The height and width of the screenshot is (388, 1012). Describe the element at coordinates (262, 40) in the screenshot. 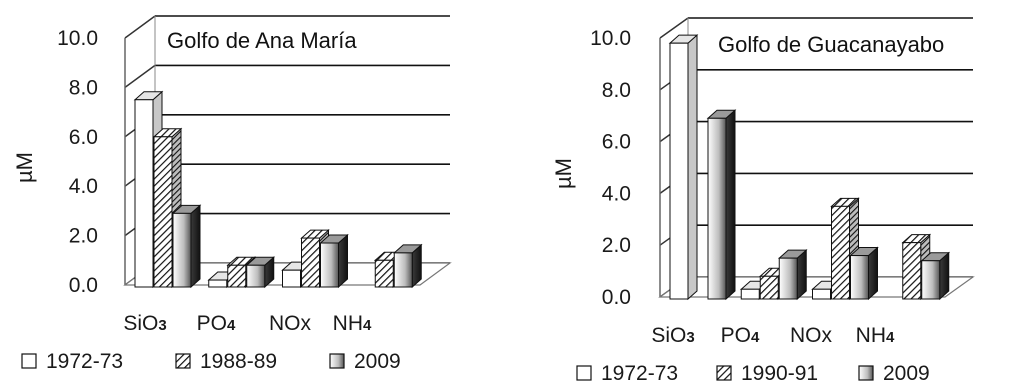

I see `chart-title: Golfo de Ana María` at that location.